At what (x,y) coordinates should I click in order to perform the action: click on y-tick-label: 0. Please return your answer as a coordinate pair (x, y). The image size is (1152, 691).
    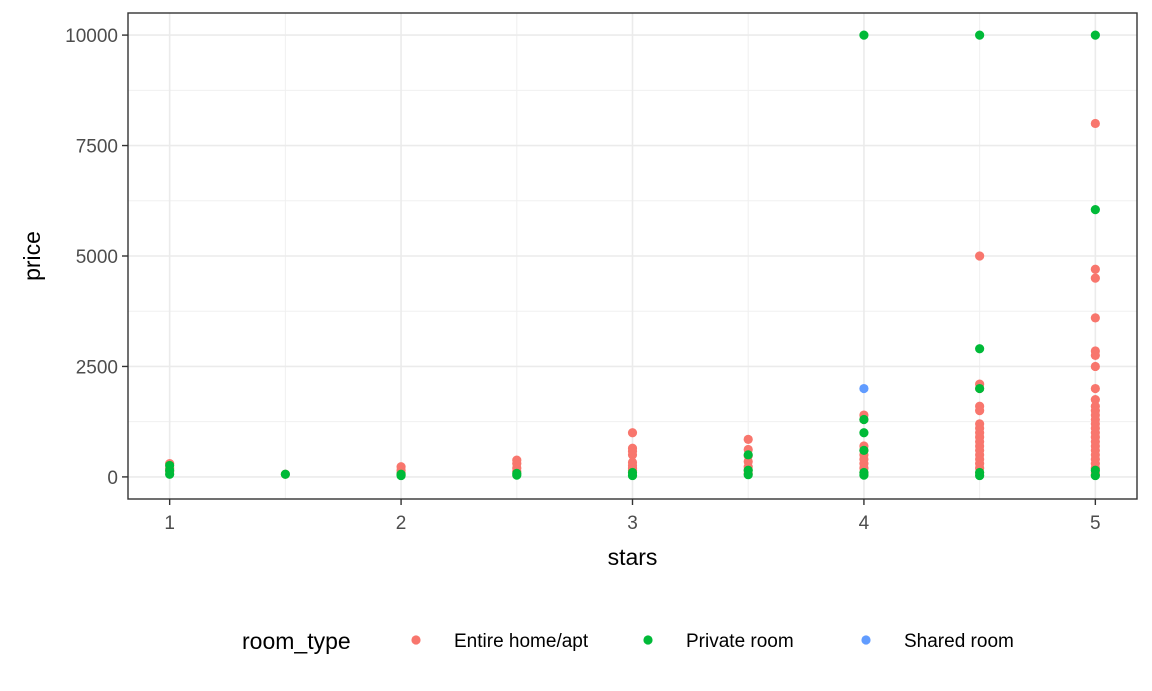
    Looking at the image, I should click on (112, 478).